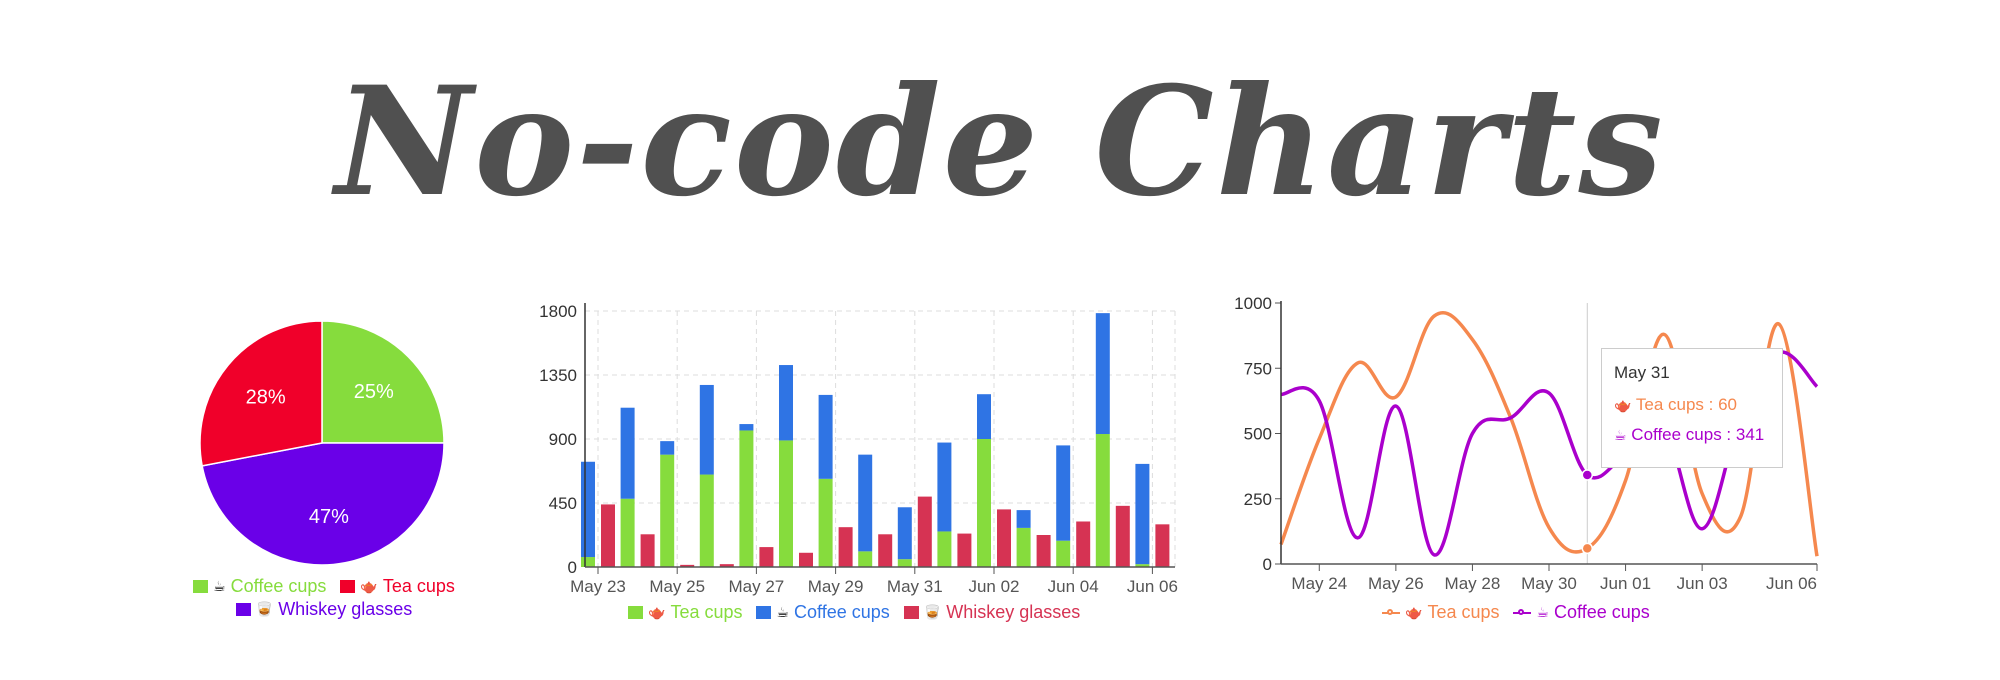 Image resolution: width=2000 pixels, height=680 pixels. What do you see at coordinates (261, 393) in the screenshot?
I see `pie-slice-tea-cups` at bounding box center [261, 393].